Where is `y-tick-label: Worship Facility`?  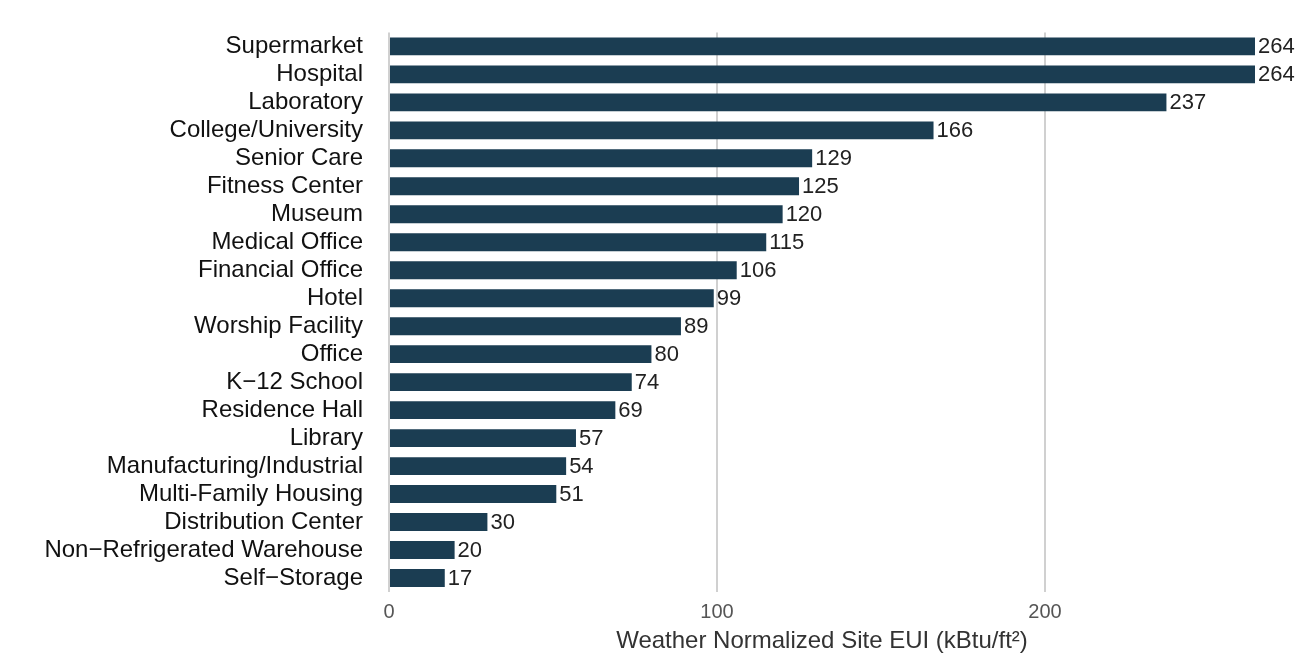 y-tick-label: Worship Facility is located at coordinates (278, 324).